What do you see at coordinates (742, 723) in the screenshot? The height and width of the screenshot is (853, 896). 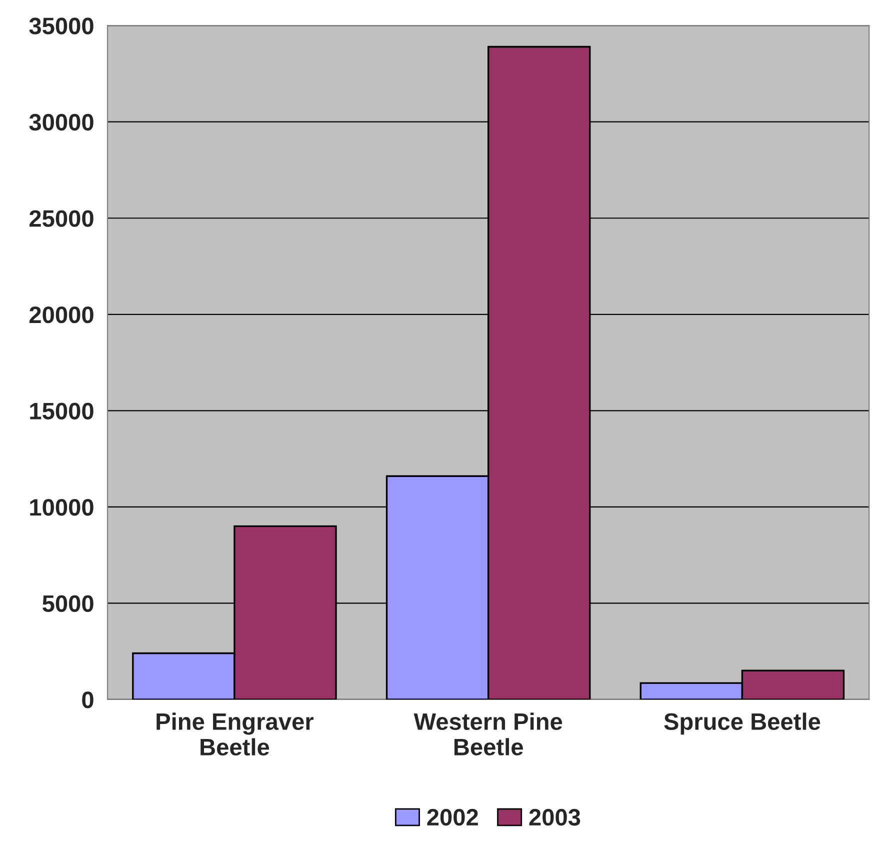 I see `x-tick-label: Spruce Beetle` at bounding box center [742, 723].